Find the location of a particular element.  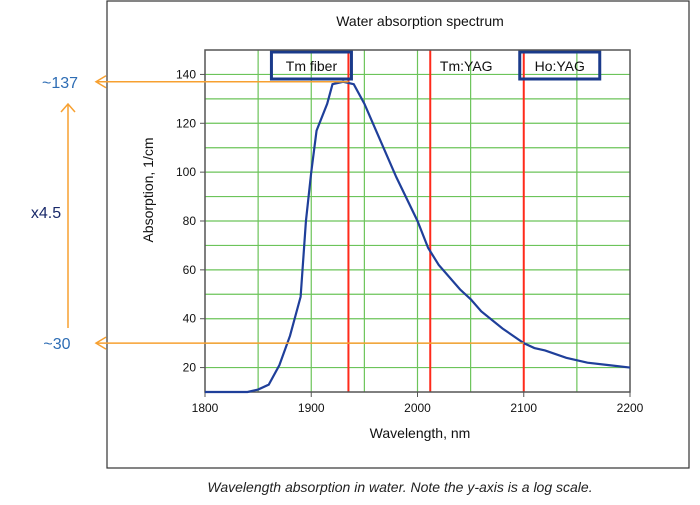

y-tick-label: 80 is located at coordinates (190, 221).